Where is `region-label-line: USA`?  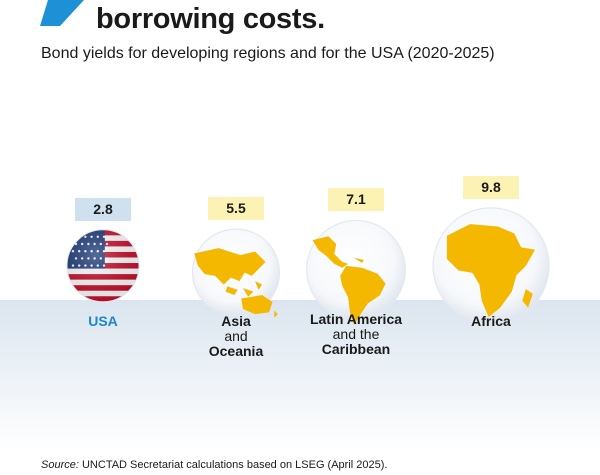 region-label-line: USA is located at coordinates (103, 321).